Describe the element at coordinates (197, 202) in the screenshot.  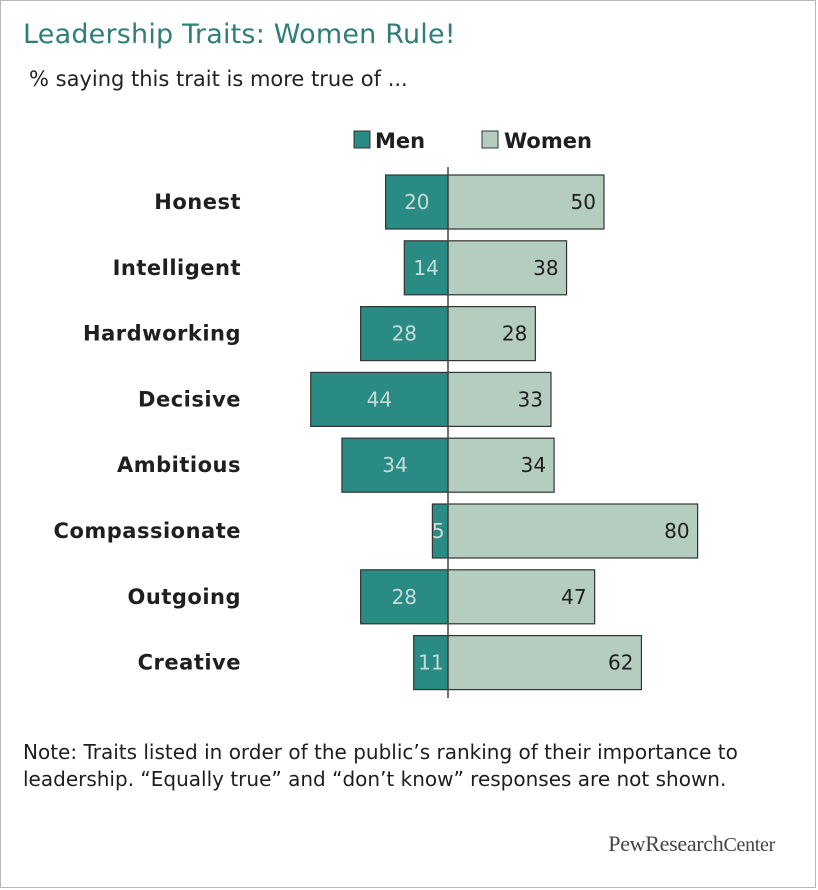
I see `category-label-honest: Honest` at that location.